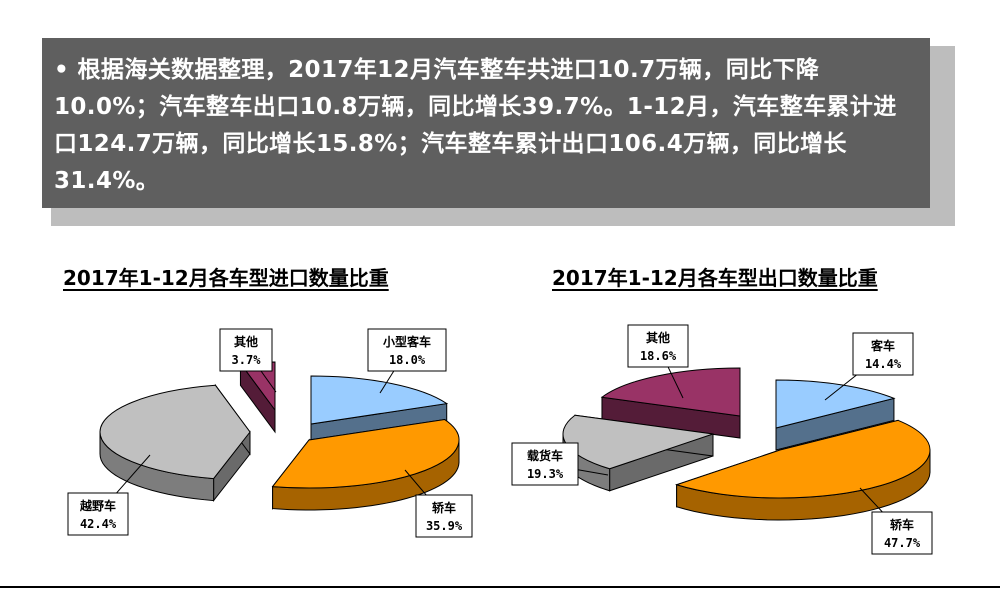 The image size is (1000, 590). Describe the element at coordinates (545, 474) in the screenshot. I see `pie-1-label-value-2: 19.3%` at that location.